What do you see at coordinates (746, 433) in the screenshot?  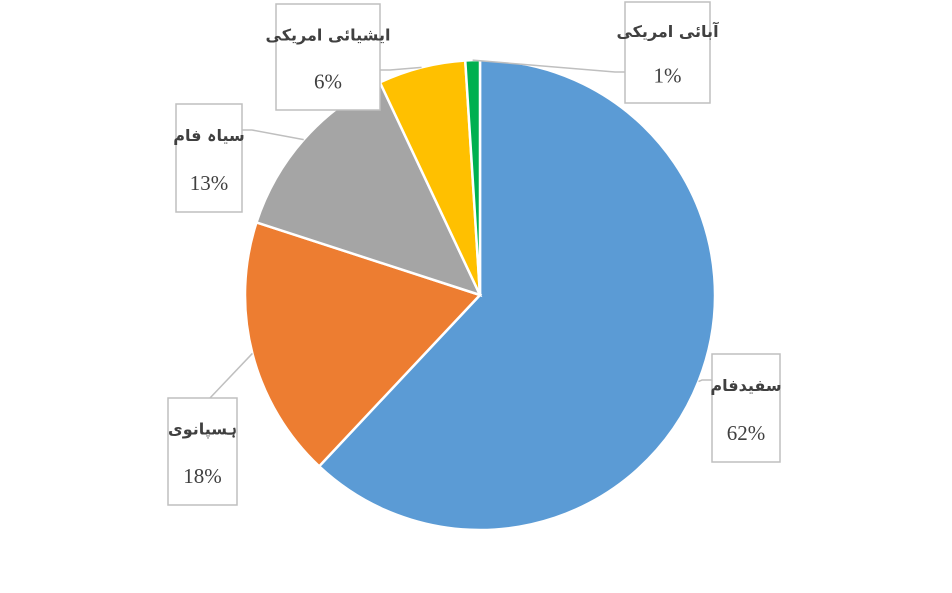 I see `value-label: 62%` at bounding box center [746, 433].